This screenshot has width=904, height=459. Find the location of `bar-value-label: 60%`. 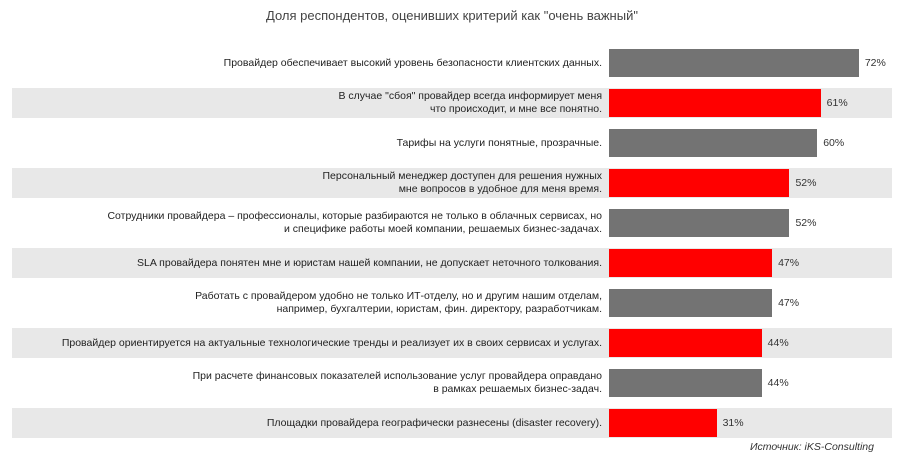

bar-value-label: 60% is located at coordinates (834, 143).